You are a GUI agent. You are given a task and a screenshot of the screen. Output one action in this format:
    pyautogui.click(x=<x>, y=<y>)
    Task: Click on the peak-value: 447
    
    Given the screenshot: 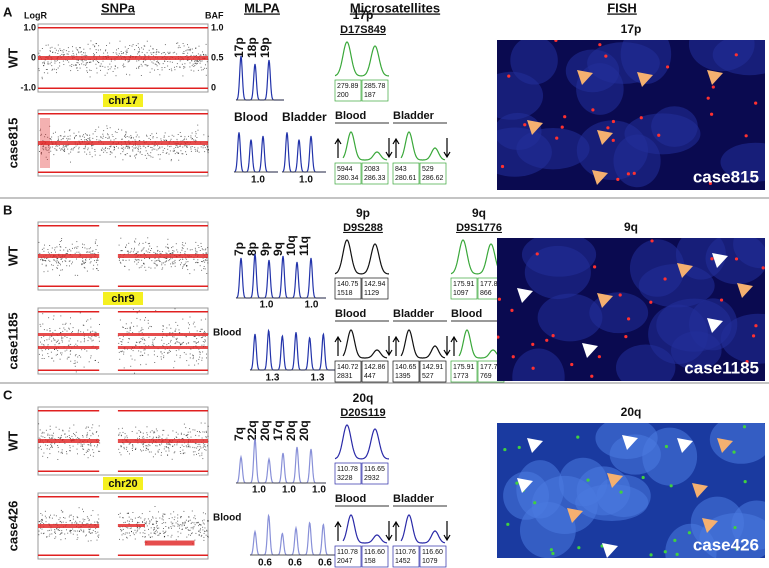 What is the action you would take?
    pyautogui.click(x=370, y=376)
    